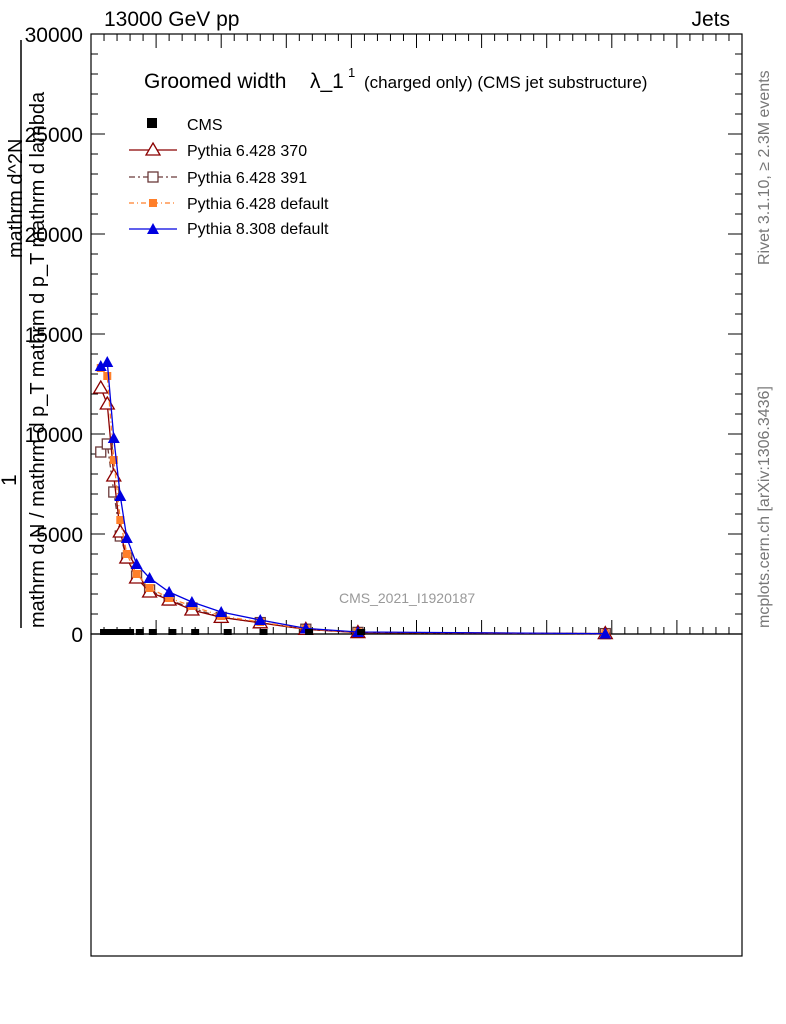 Image resolution: width=786 pixels, height=1024 pixels. Describe the element at coordinates (327, 81) in the screenshot. I see `chart-title-symbol: λ_1` at that location.